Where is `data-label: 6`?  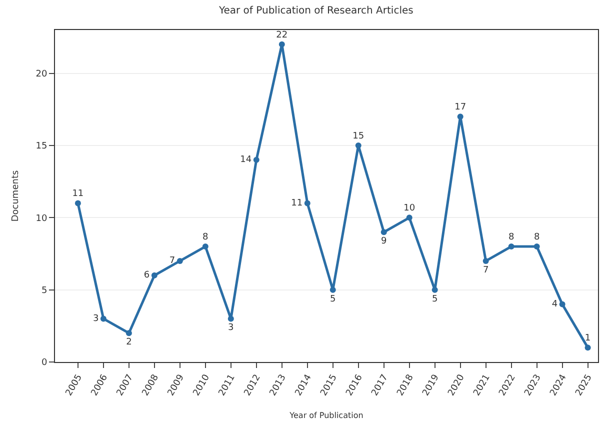 data-label: 6 is located at coordinates (147, 275).